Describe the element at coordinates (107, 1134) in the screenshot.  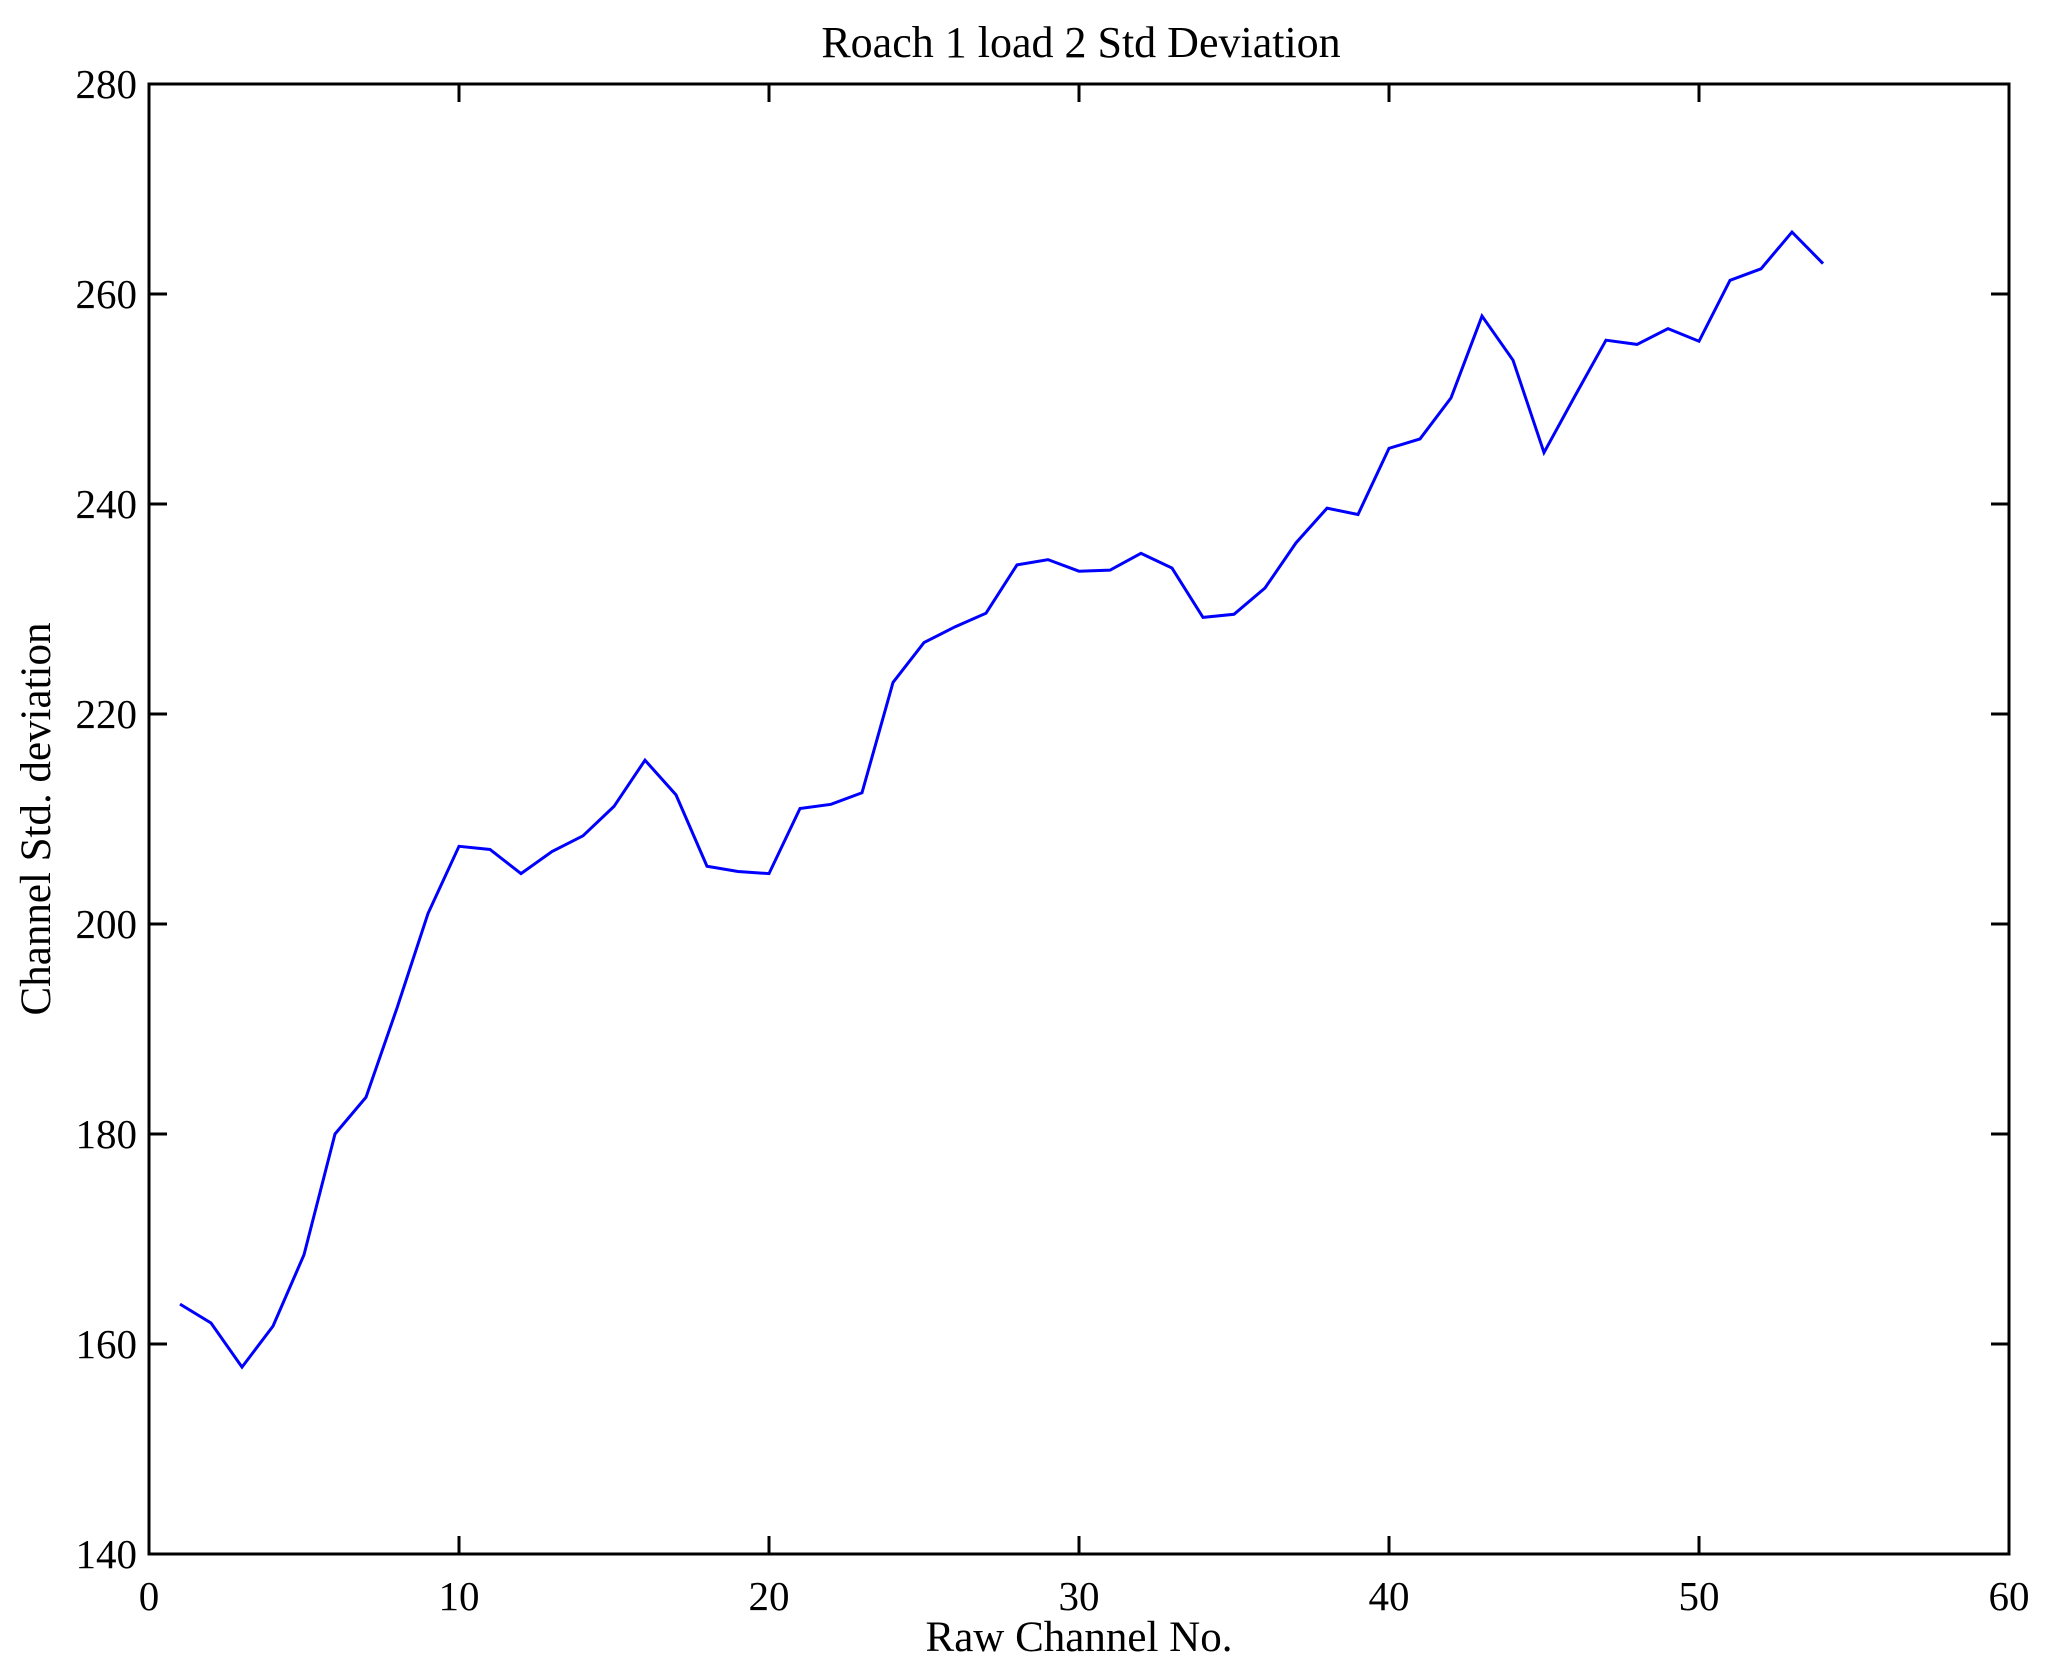
I see `y-tick-label: 180` at that location.